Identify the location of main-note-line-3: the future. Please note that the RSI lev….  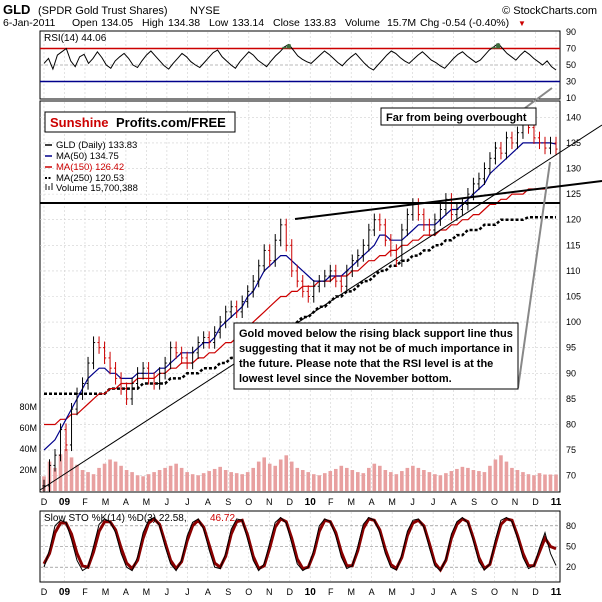
(366, 364).